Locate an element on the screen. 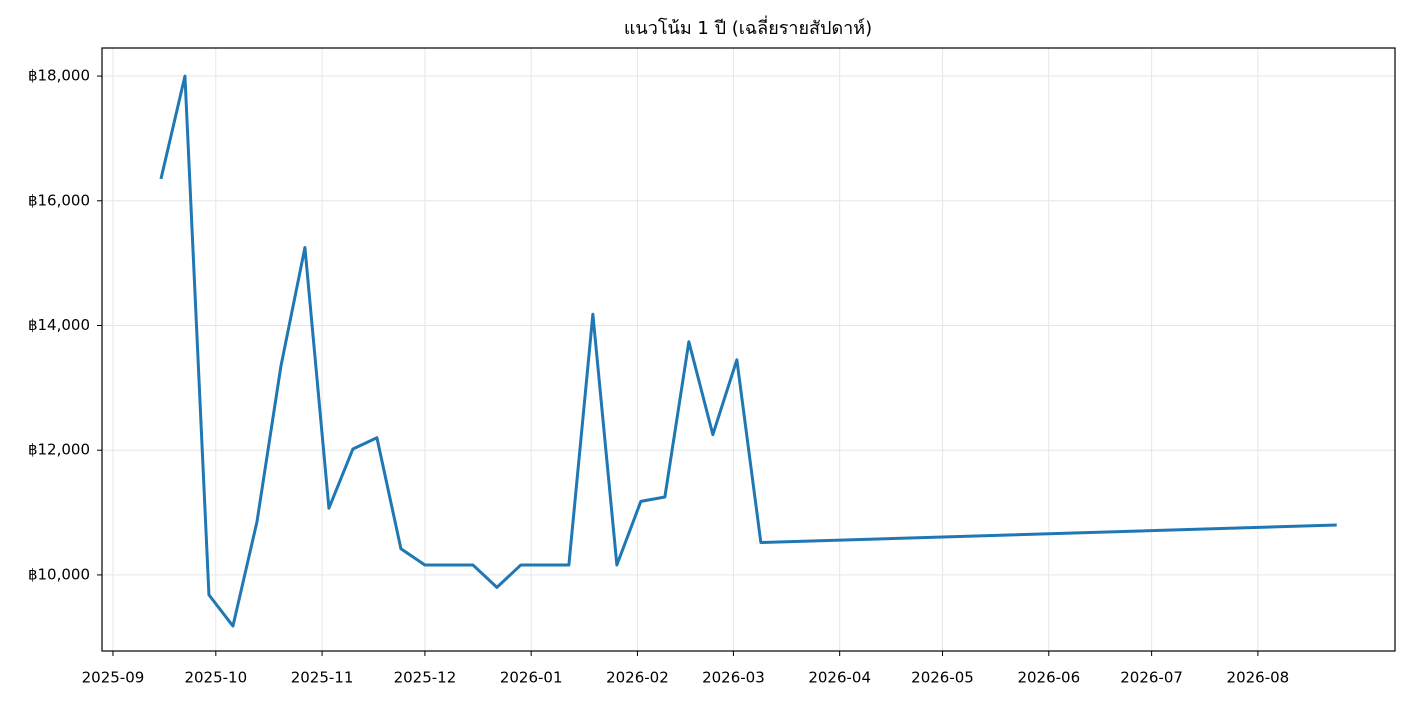 The height and width of the screenshot is (708, 1410). x-tick-label: 2026-04 is located at coordinates (839, 678).